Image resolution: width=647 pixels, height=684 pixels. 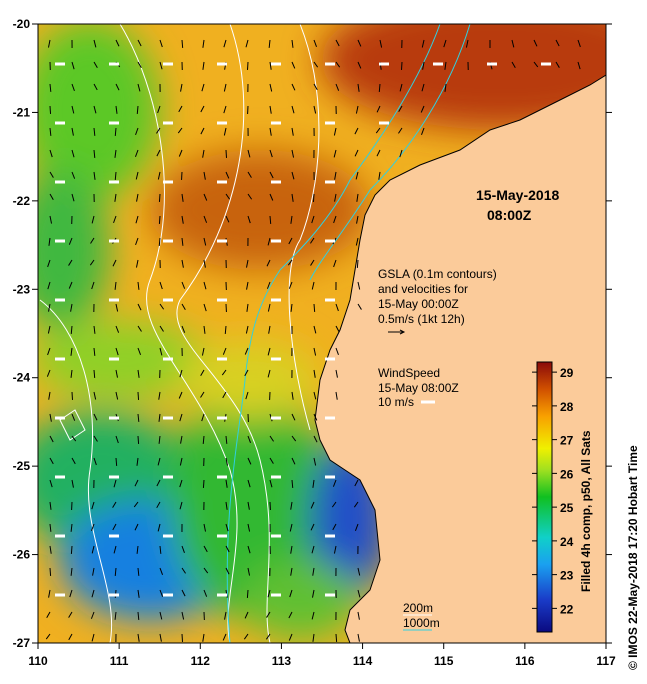 What do you see at coordinates (606, 661) in the screenshot?
I see `x-tick-label: 117` at bounding box center [606, 661].